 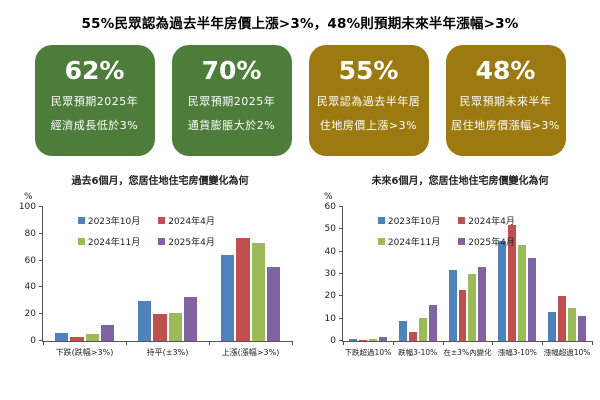 What do you see at coordinates (300, 24) in the screenshot?
I see `page-title: 55%民眾認為過去半年房價上漲>3%，48%則預期未來半年漲幅>3%` at bounding box center [300, 24].